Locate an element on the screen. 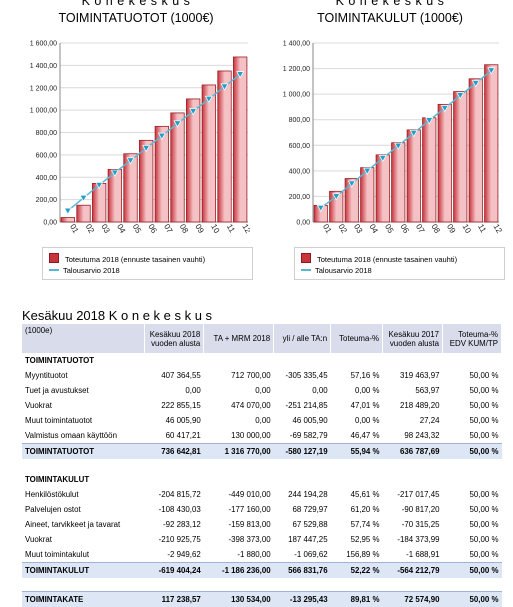 The width and height of the screenshot is (513, 607). table-cell: -398 373,00 is located at coordinates (239, 539).